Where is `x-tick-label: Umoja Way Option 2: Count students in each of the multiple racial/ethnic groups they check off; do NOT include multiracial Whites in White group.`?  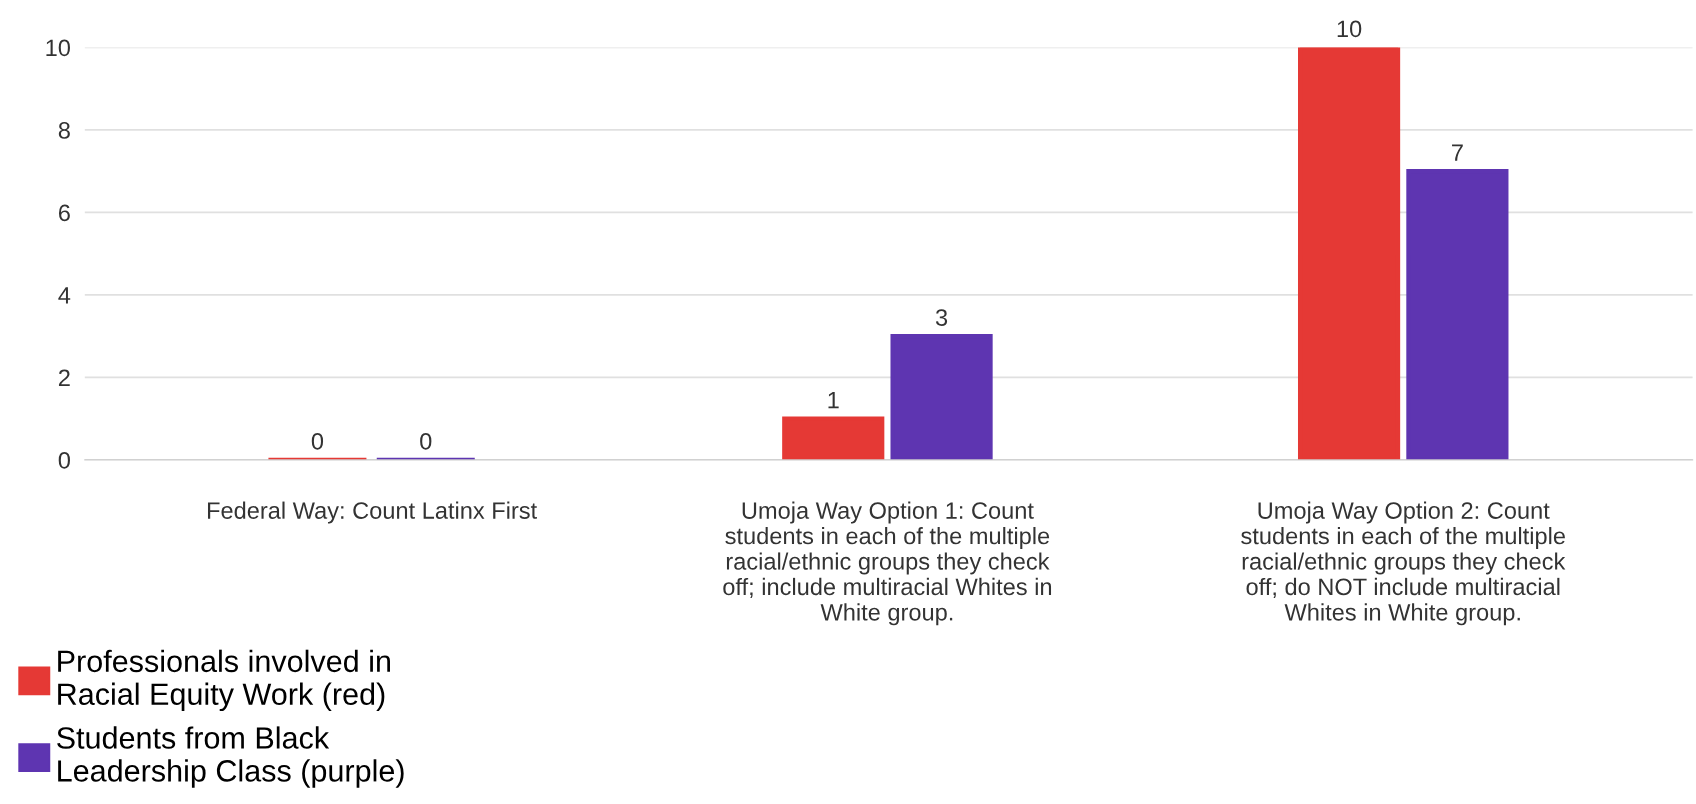
x-tick-label: Umoja Way Option 2: Count students in each of the multiple racial/ethnic groups they check off; do NOT include multiracial Whites in White group. is located at coordinates (1403, 563).